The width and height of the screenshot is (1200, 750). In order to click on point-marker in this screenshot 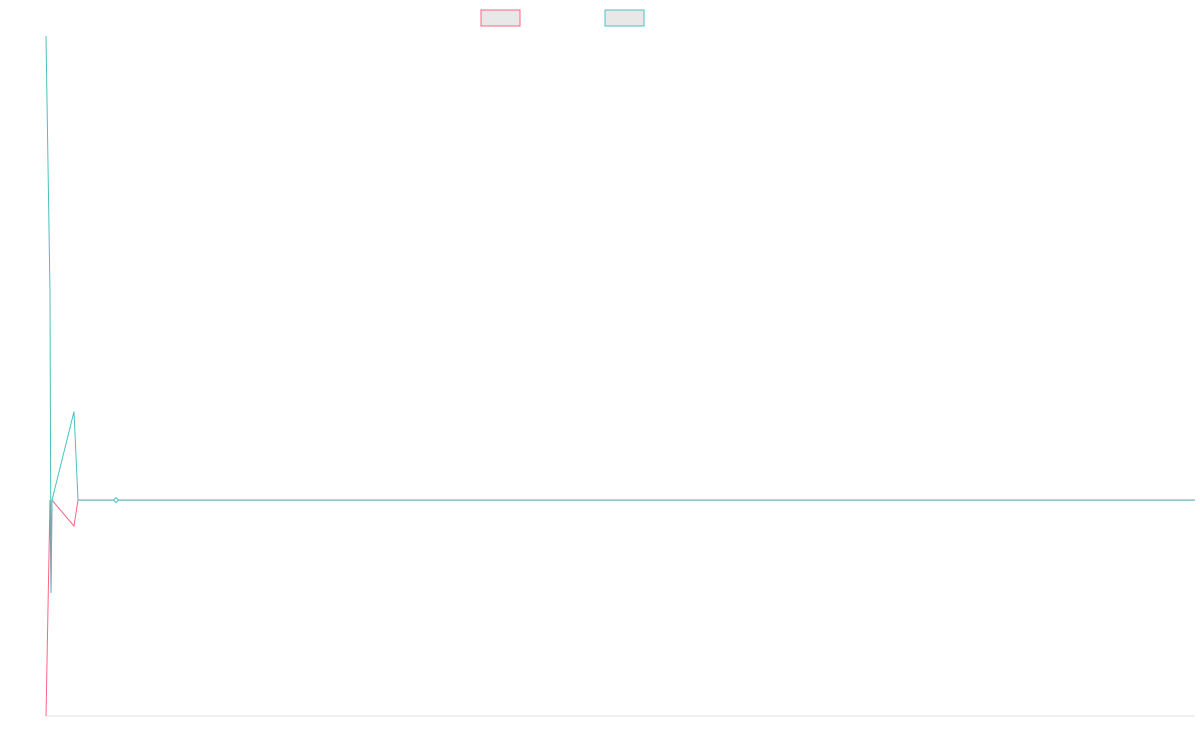, I will do `click(116, 500)`.